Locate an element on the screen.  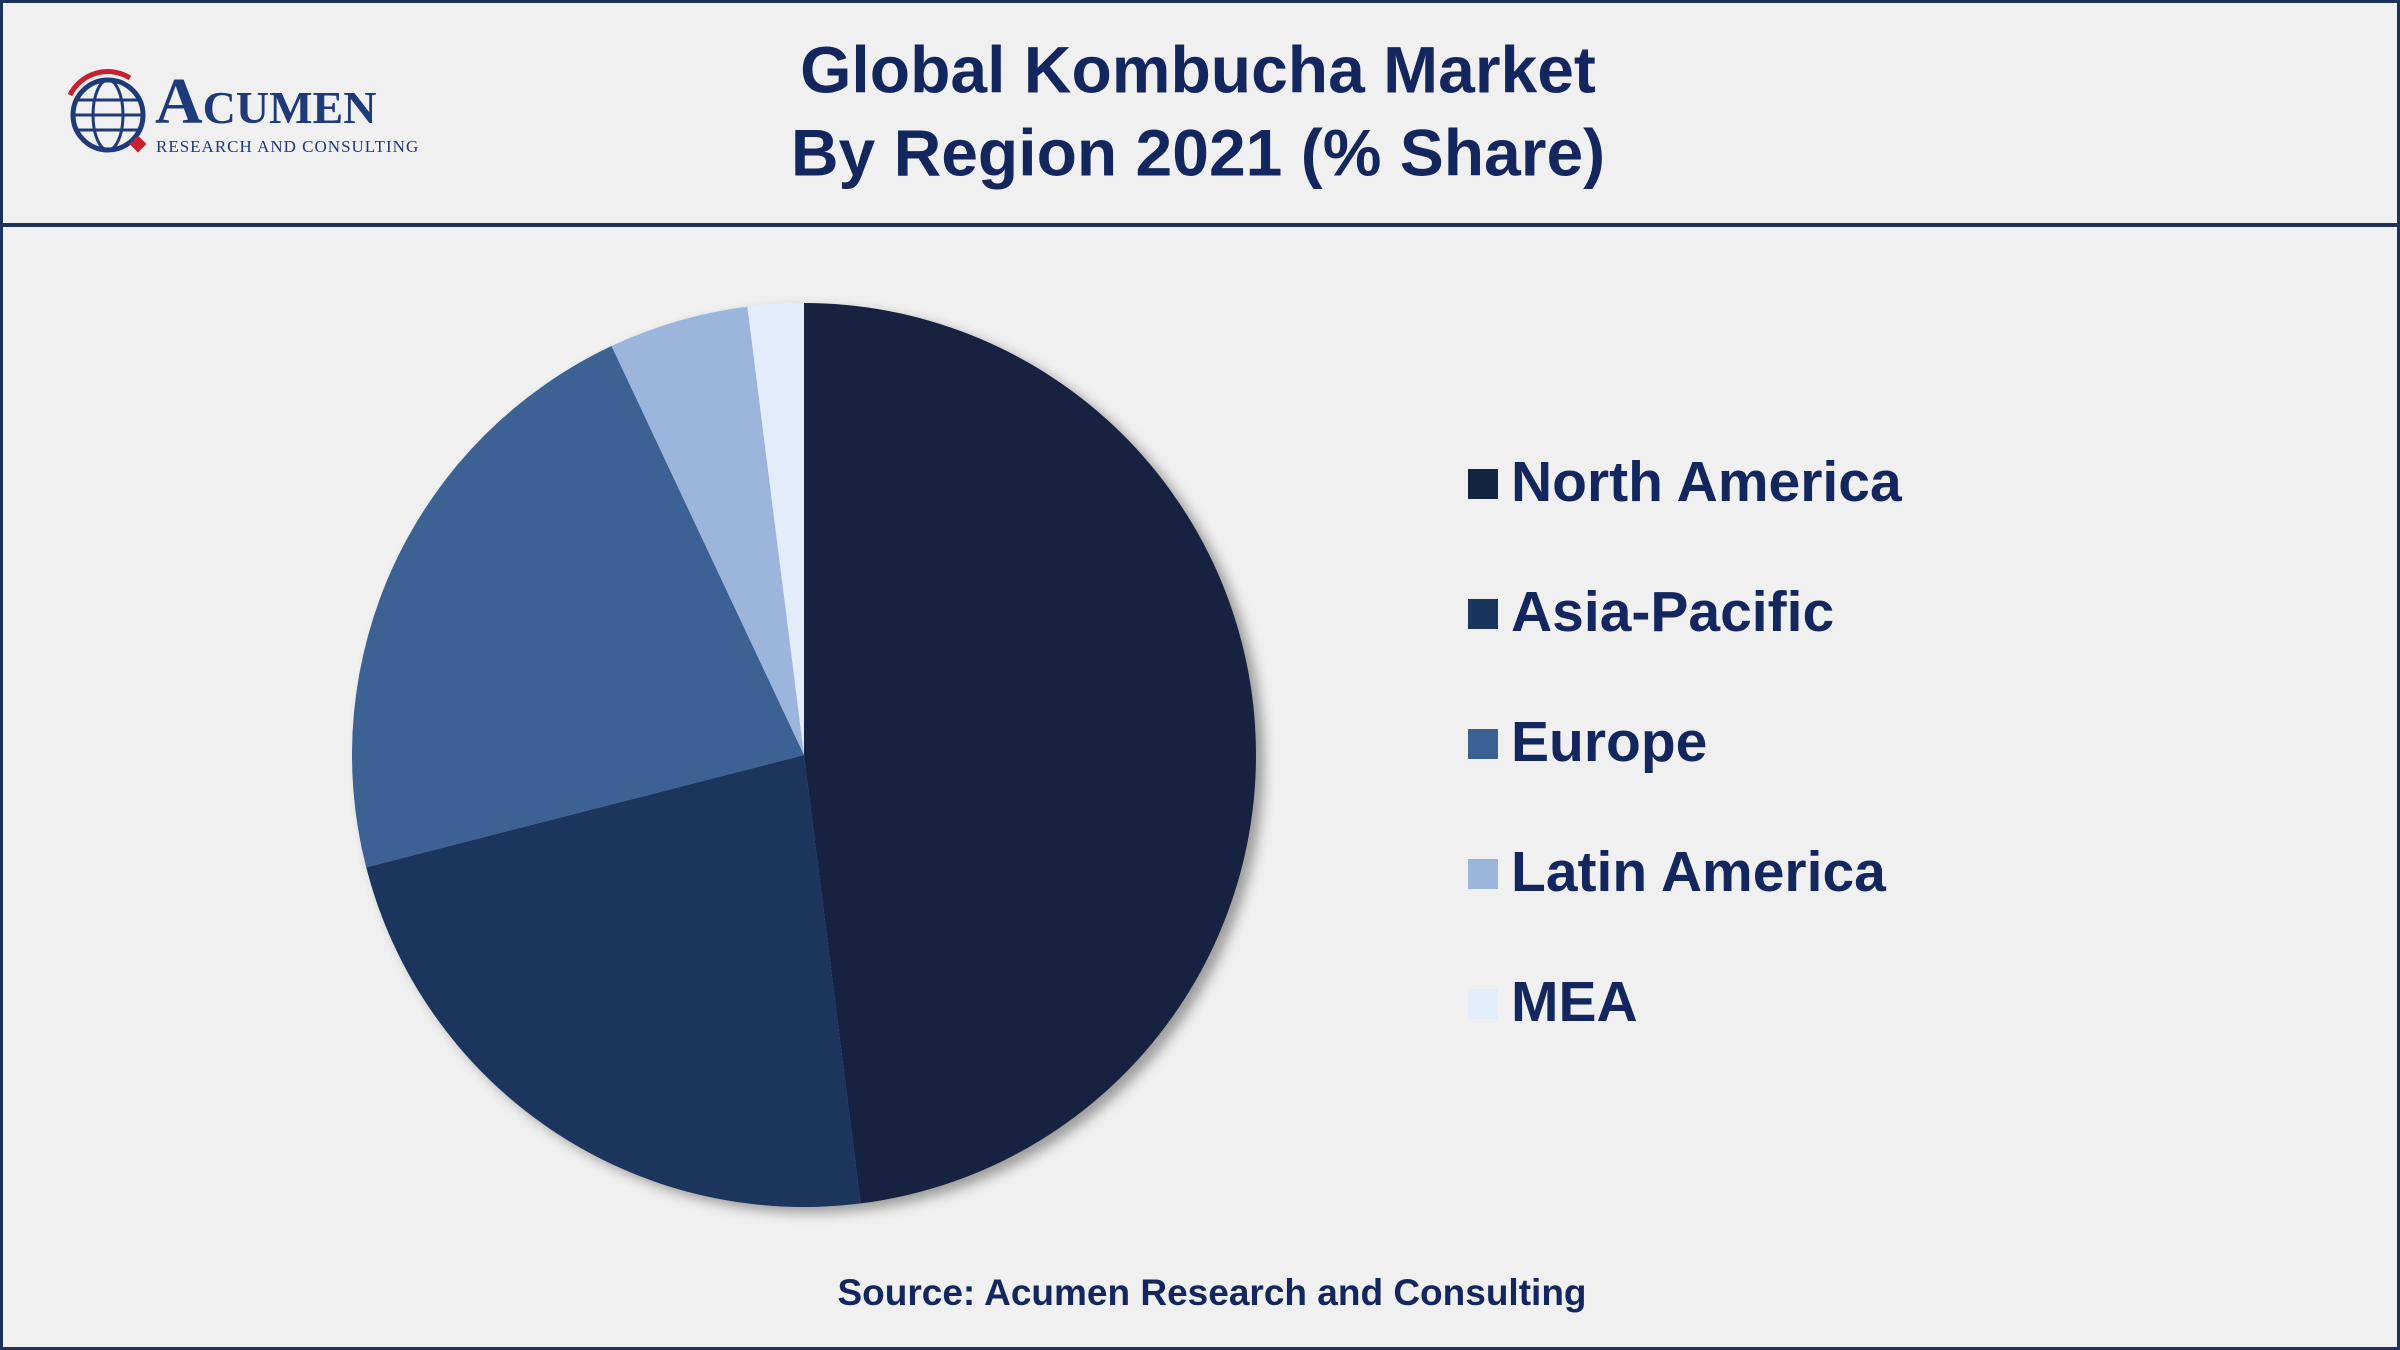
source: Source: Acumen Research and Consulting is located at coordinates (1211, 1292).